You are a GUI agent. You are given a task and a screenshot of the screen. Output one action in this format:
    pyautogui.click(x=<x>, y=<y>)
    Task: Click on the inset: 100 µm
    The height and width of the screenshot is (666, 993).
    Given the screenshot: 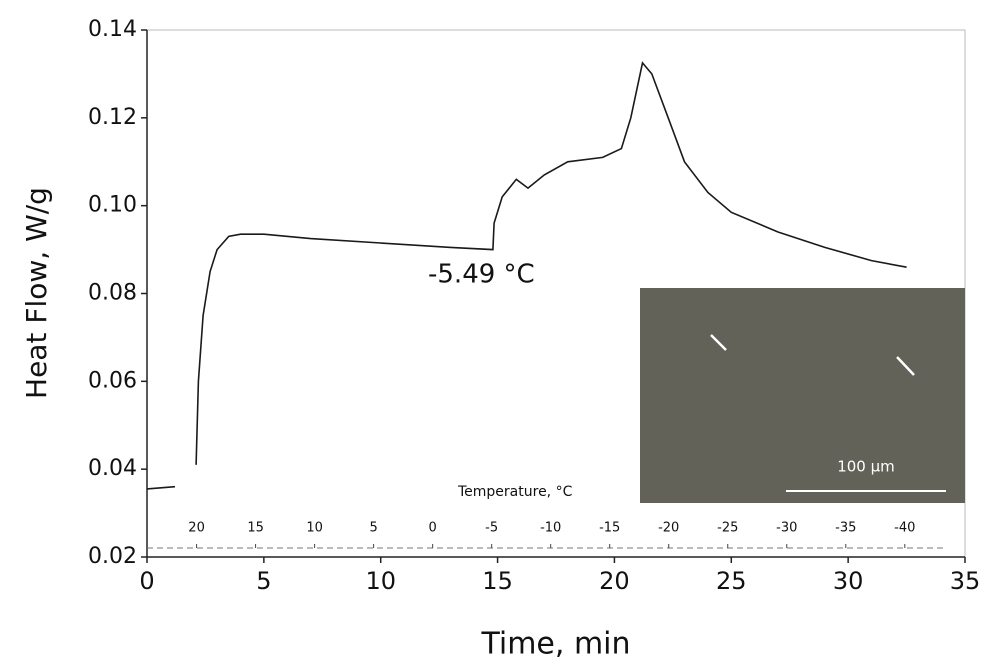 What is the action you would take?
    pyautogui.click(x=802, y=395)
    